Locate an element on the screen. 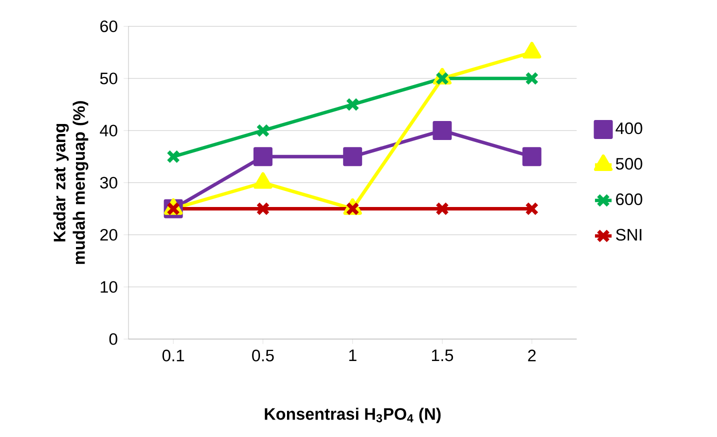 The width and height of the screenshot is (717, 437). x-tick-label: 1 is located at coordinates (352, 355).